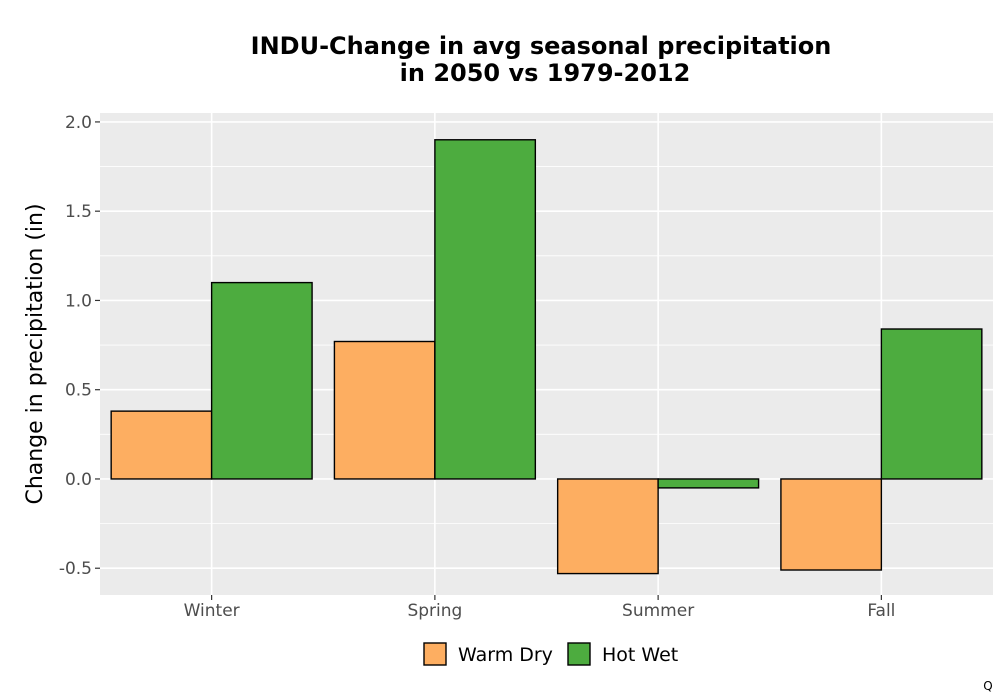 The height and width of the screenshot is (700, 1000). I want to click on bar-hot-wet-summer, so click(708, 483).